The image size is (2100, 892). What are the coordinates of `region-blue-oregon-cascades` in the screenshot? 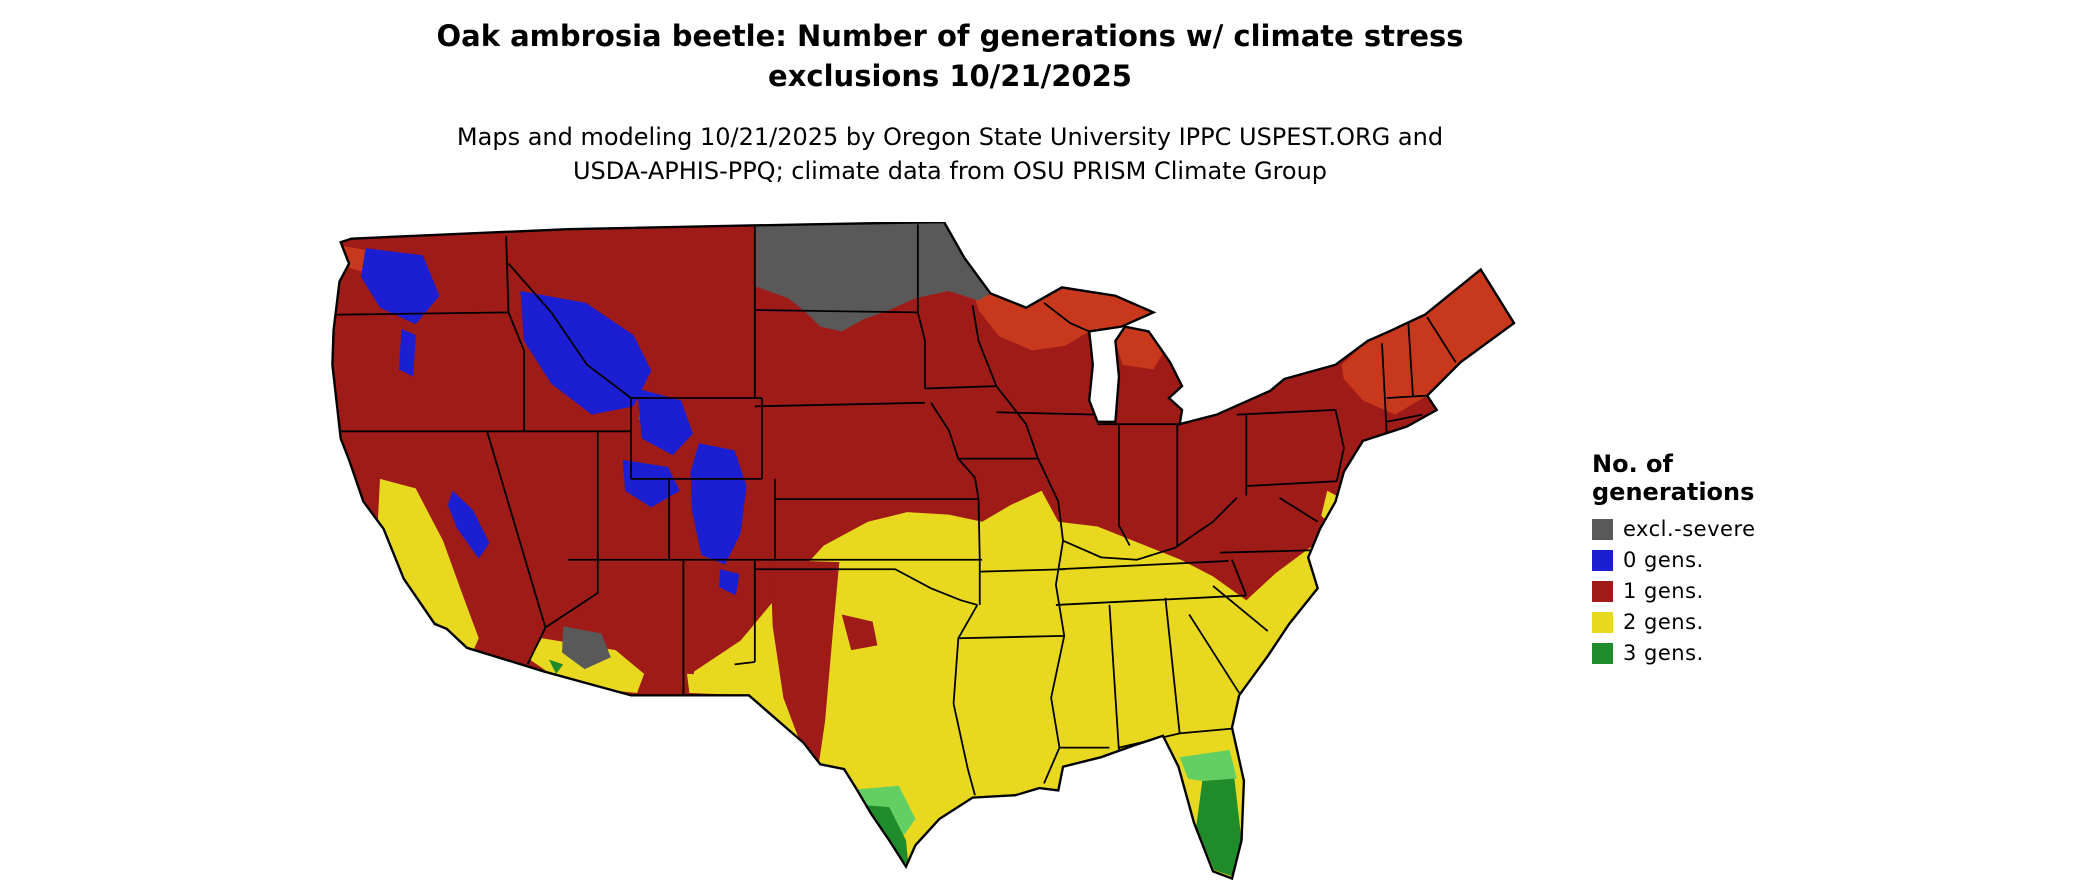 It's located at (407, 353).